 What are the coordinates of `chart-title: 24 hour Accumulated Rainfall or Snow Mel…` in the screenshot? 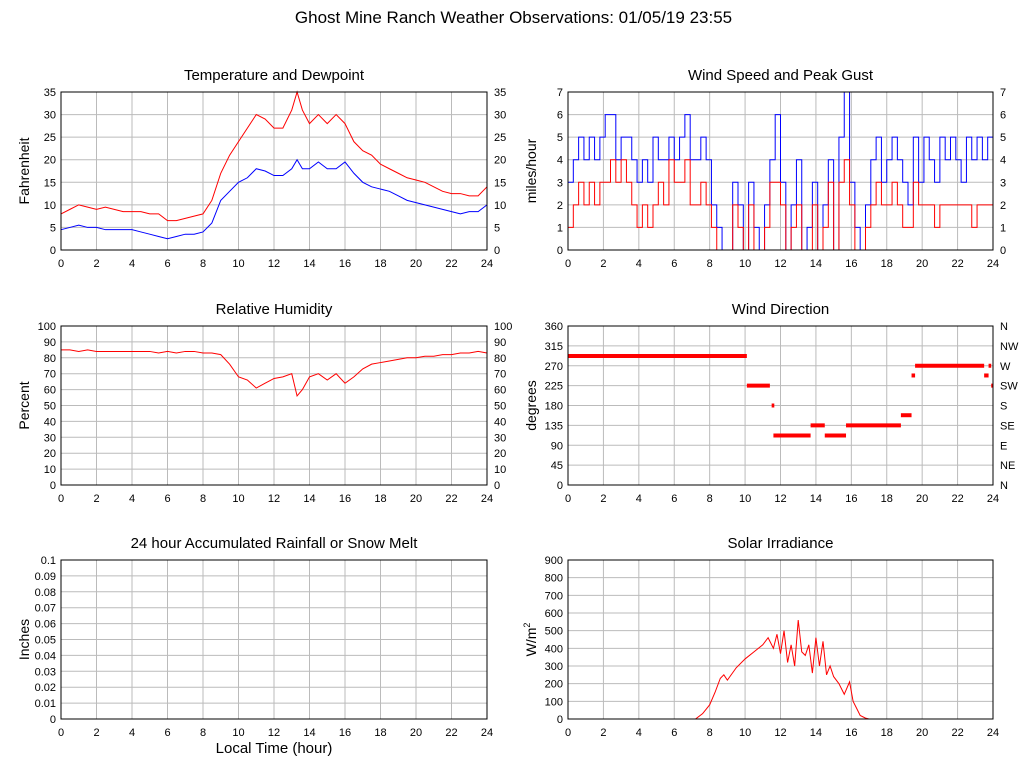 It's located at (275, 543).